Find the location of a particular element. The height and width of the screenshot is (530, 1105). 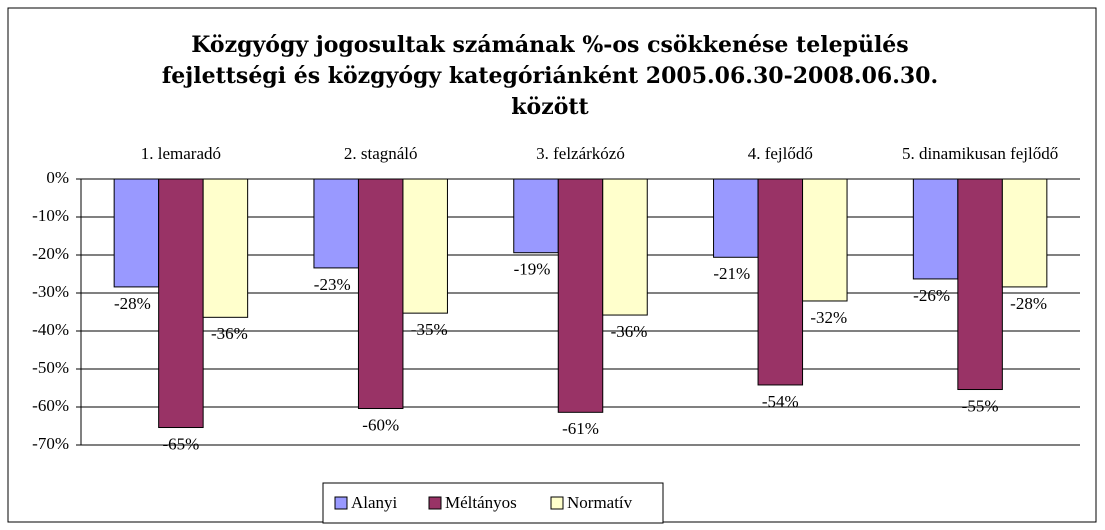

y-tick-label: -30% is located at coordinates (50, 291).